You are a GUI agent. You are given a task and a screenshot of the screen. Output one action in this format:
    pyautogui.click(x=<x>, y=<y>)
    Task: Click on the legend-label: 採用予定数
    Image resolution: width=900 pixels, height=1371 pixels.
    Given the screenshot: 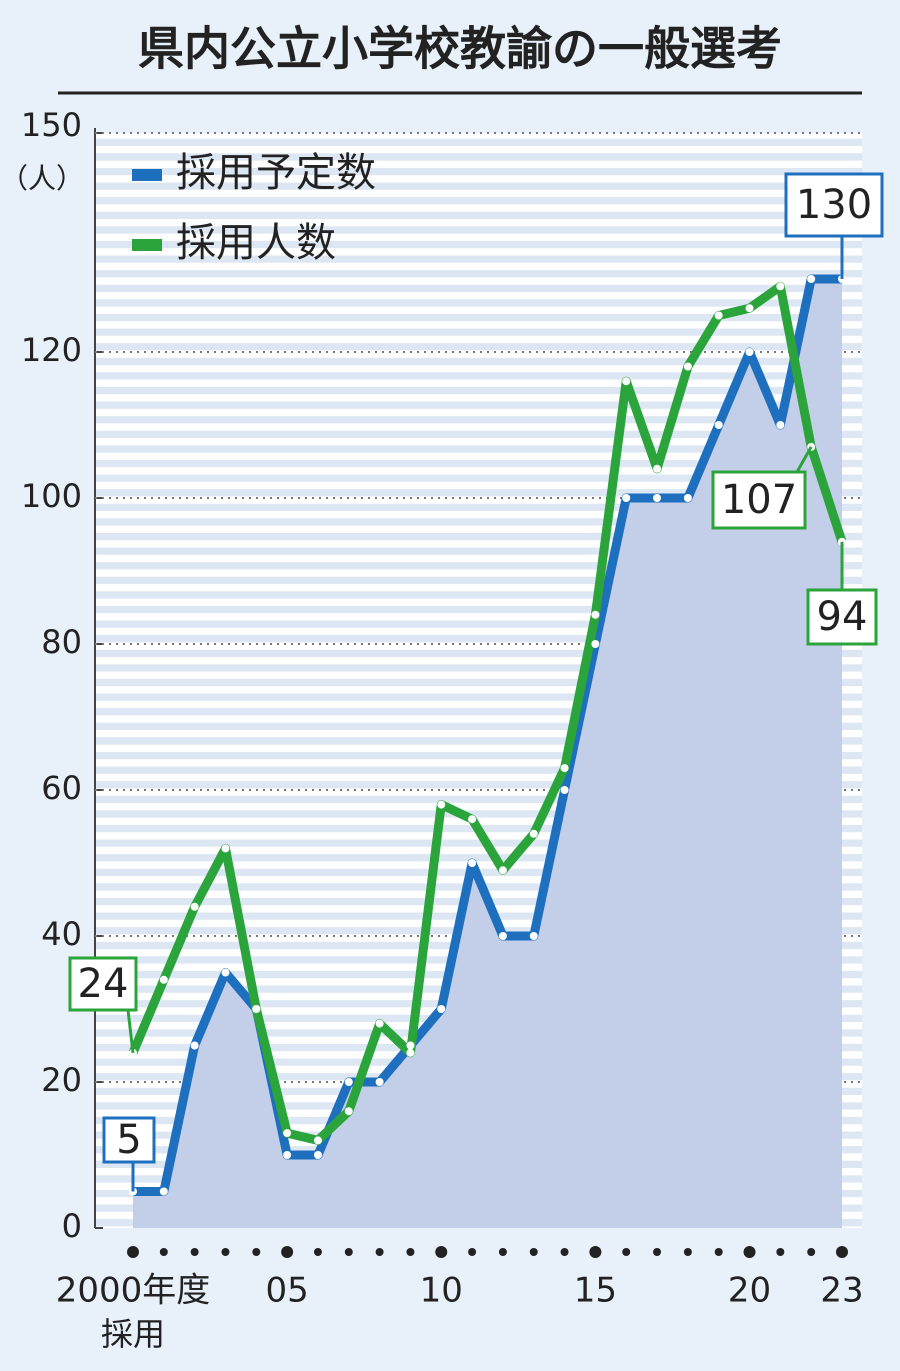 What is the action you would take?
    pyautogui.click(x=276, y=173)
    